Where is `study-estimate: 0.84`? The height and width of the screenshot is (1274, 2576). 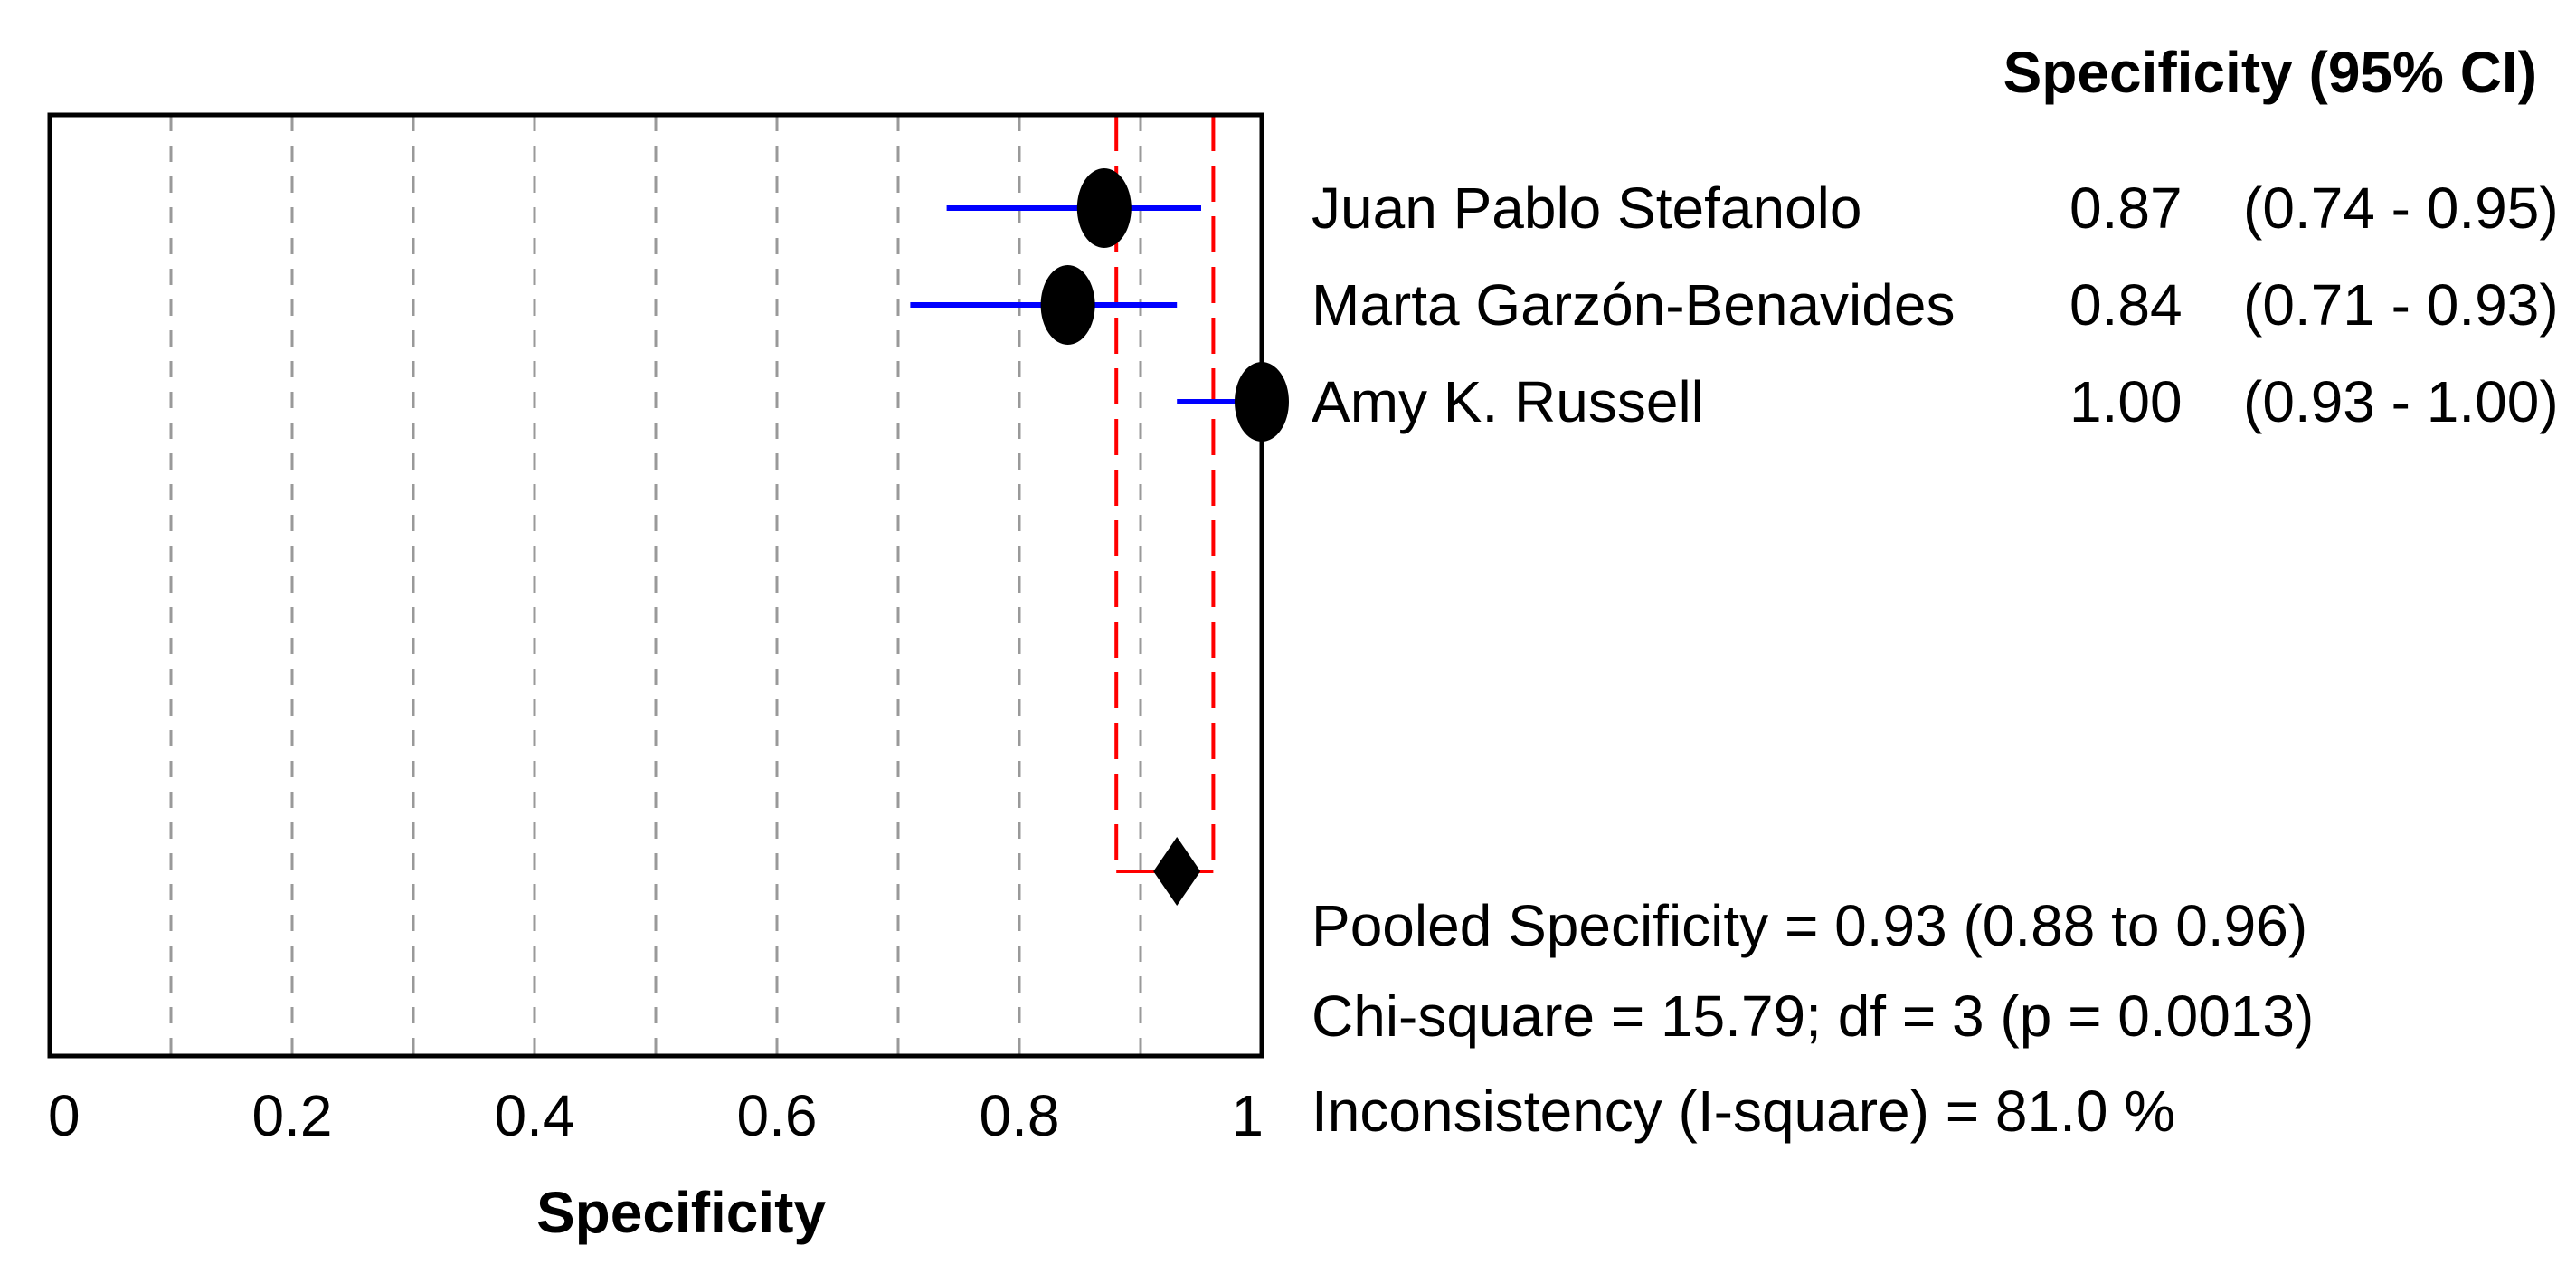 study-estimate: 0.84 is located at coordinates (2126, 305).